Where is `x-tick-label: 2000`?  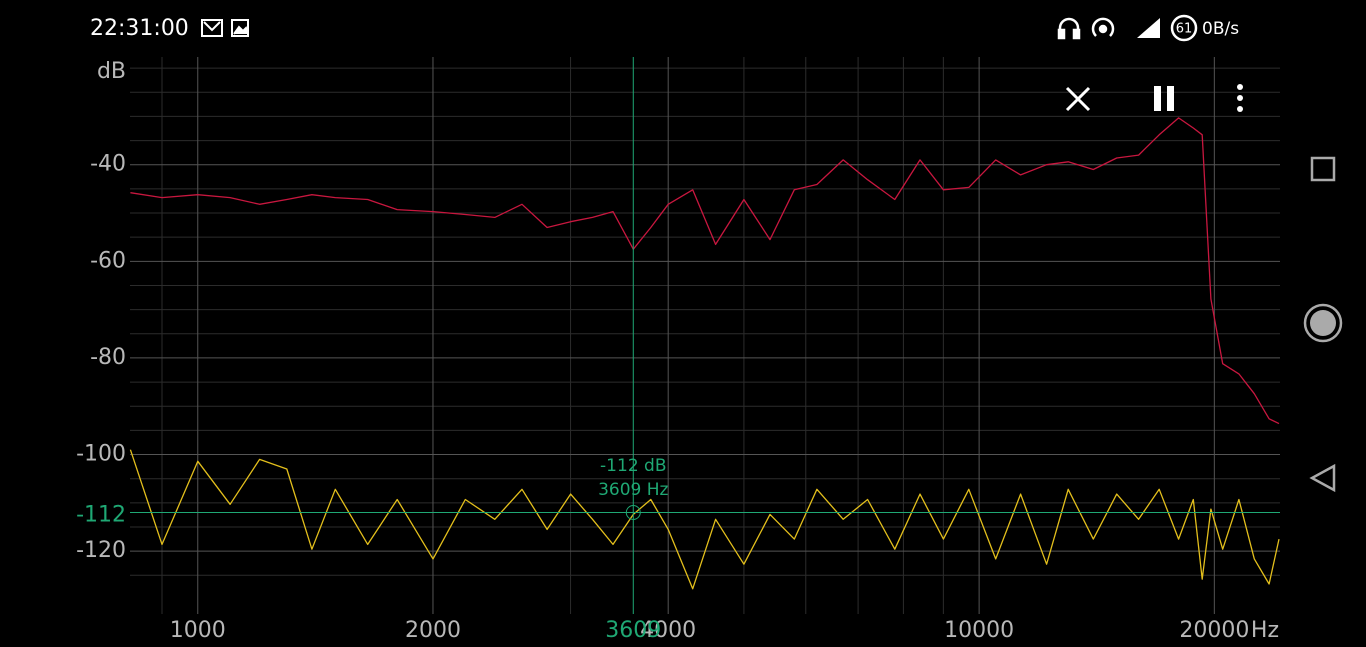
x-tick-label: 2000 is located at coordinates (433, 630).